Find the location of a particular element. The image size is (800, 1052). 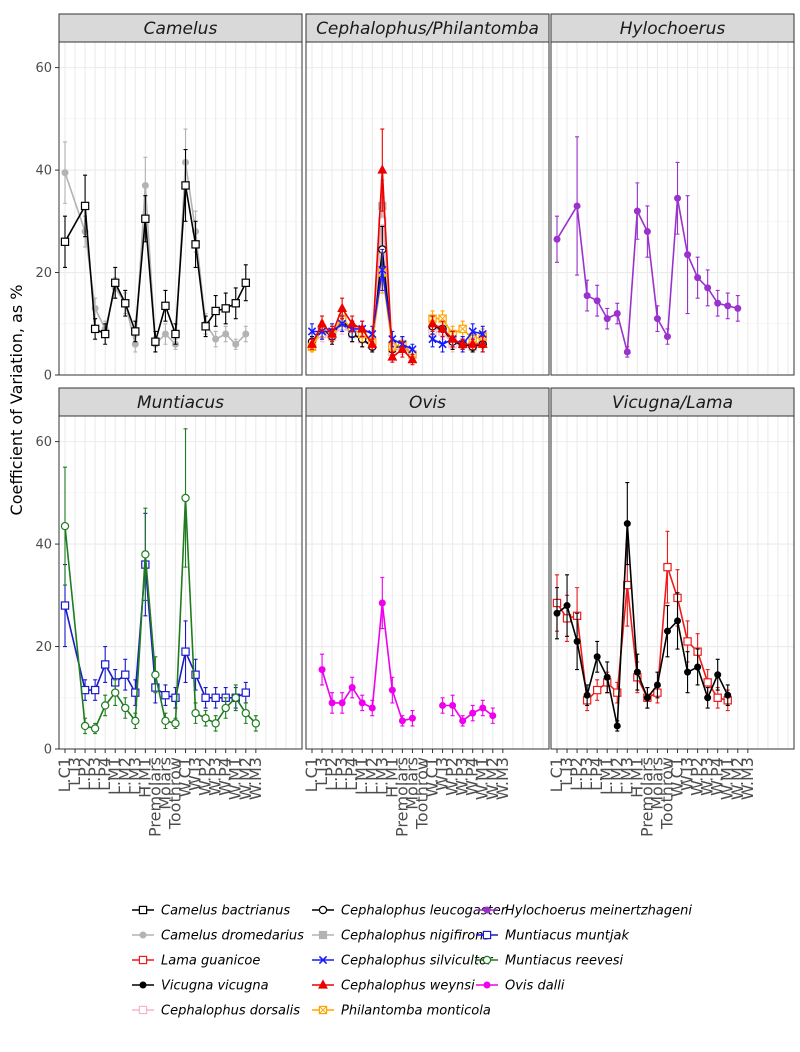

x-tick-label: H.M1 is located at coordinates (391, 777).